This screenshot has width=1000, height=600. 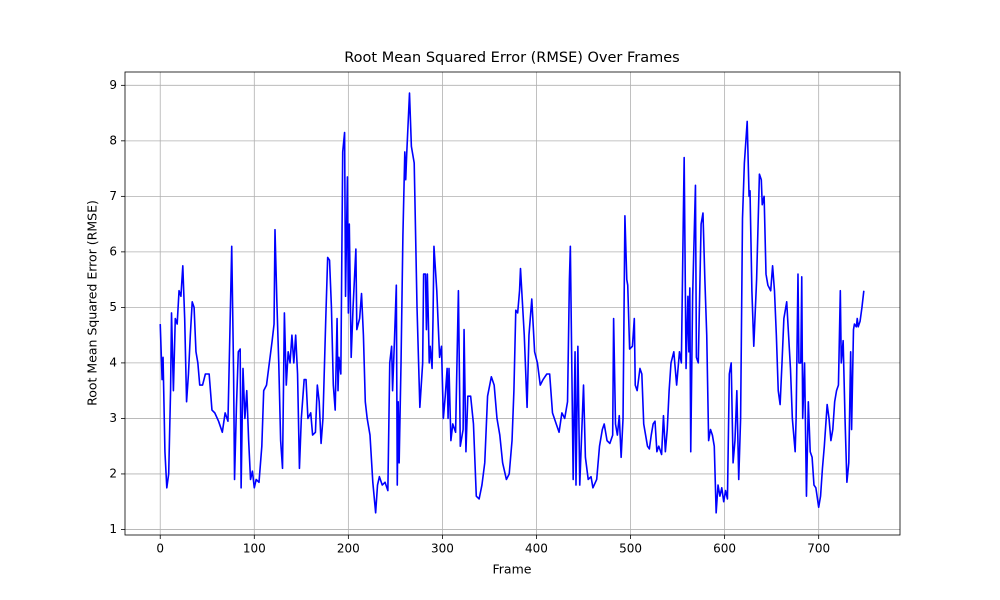 What do you see at coordinates (160, 549) in the screenshot?
I see `x-tick-label: 0` at bounding box center [160, 549].